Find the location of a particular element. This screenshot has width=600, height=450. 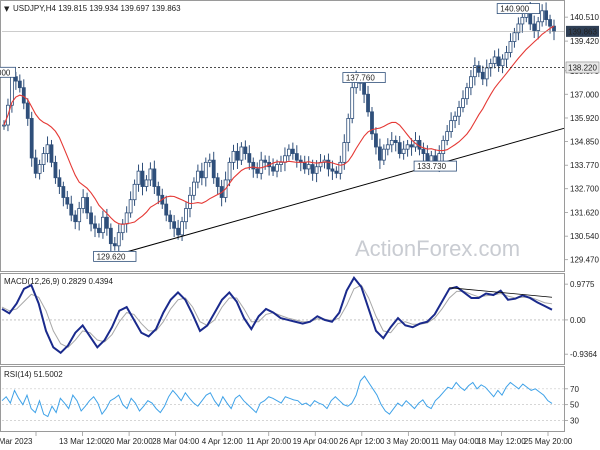

price-callout-label: 133.730 is located at coordinates (431, 166).